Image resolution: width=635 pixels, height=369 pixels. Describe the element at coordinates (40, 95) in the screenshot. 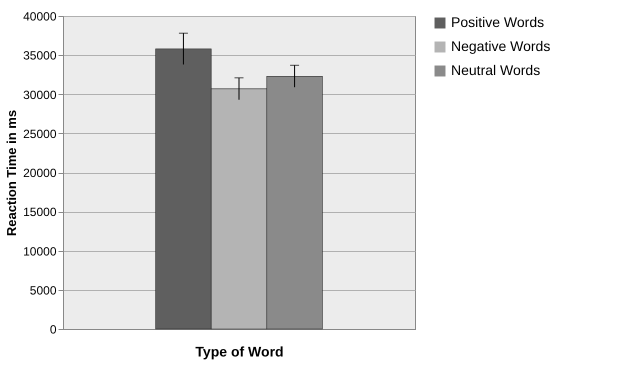

I see `y-tick-label: 30000` at that location.